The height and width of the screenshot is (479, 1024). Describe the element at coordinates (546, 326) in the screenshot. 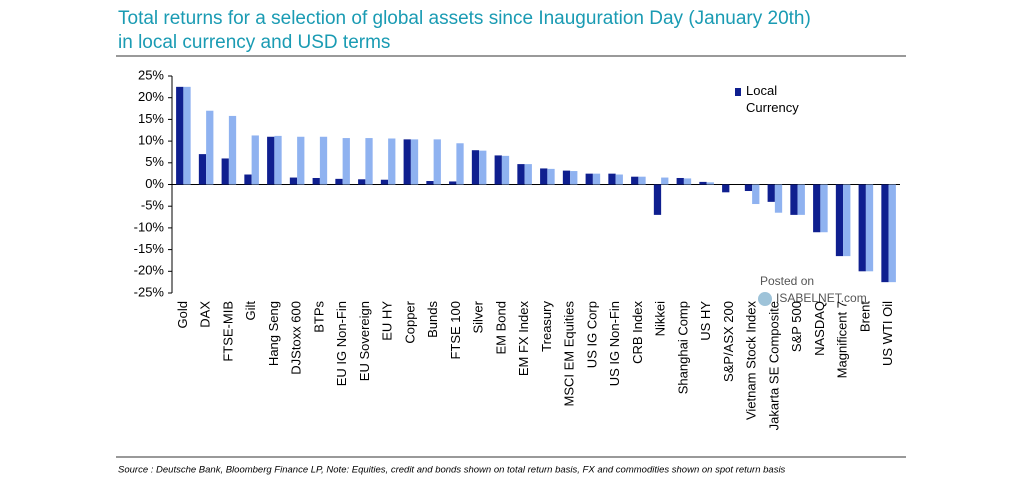

I see `x-tick-label: Treasury` at that location.